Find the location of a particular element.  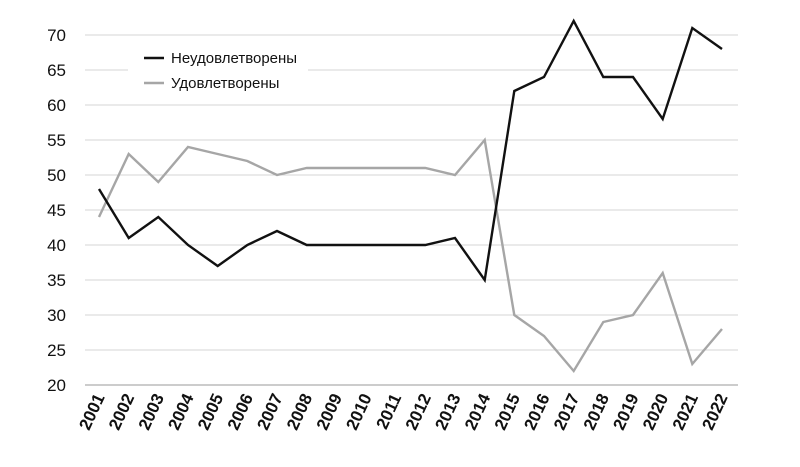

x-tick-label: 2008 is located at coordinates (299, 412).